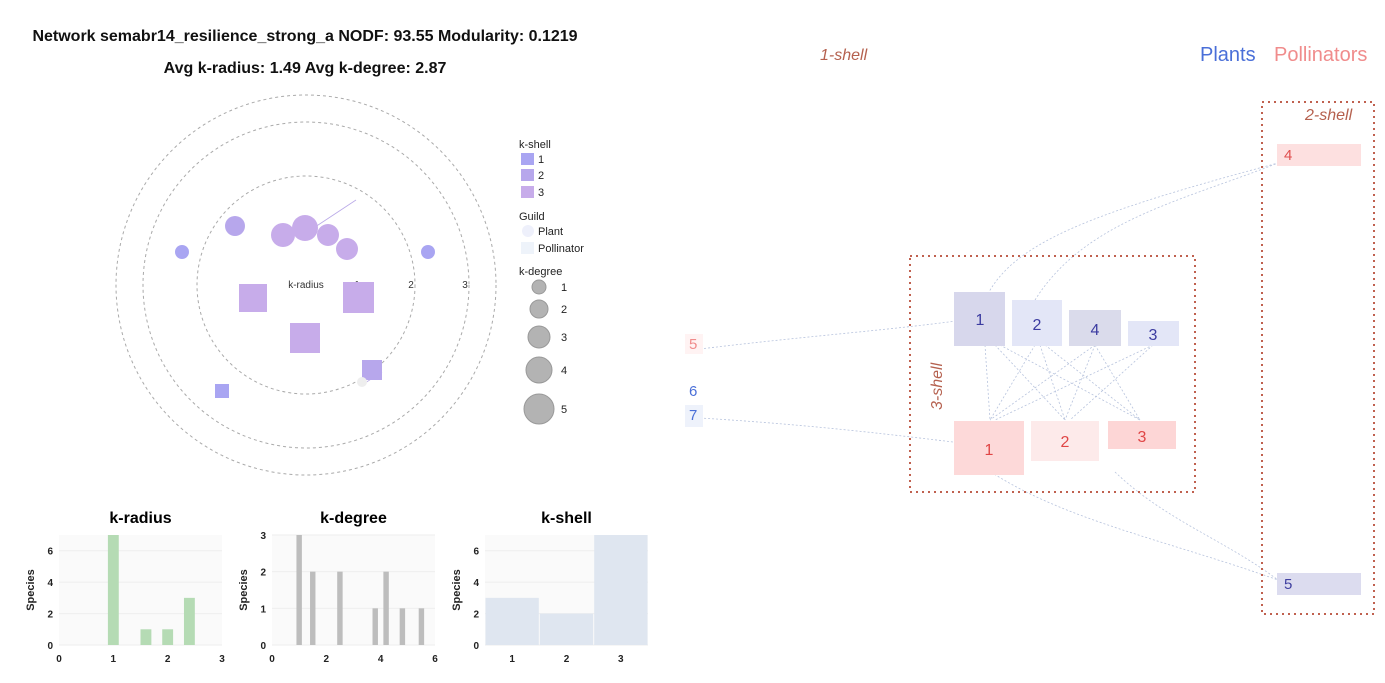 Image resolution: width=1385 pixels, height=683 pixels. Describe the element at coordinates (541, 193) in the screenshot. I see `legend-kshell-label: 3` at that location.